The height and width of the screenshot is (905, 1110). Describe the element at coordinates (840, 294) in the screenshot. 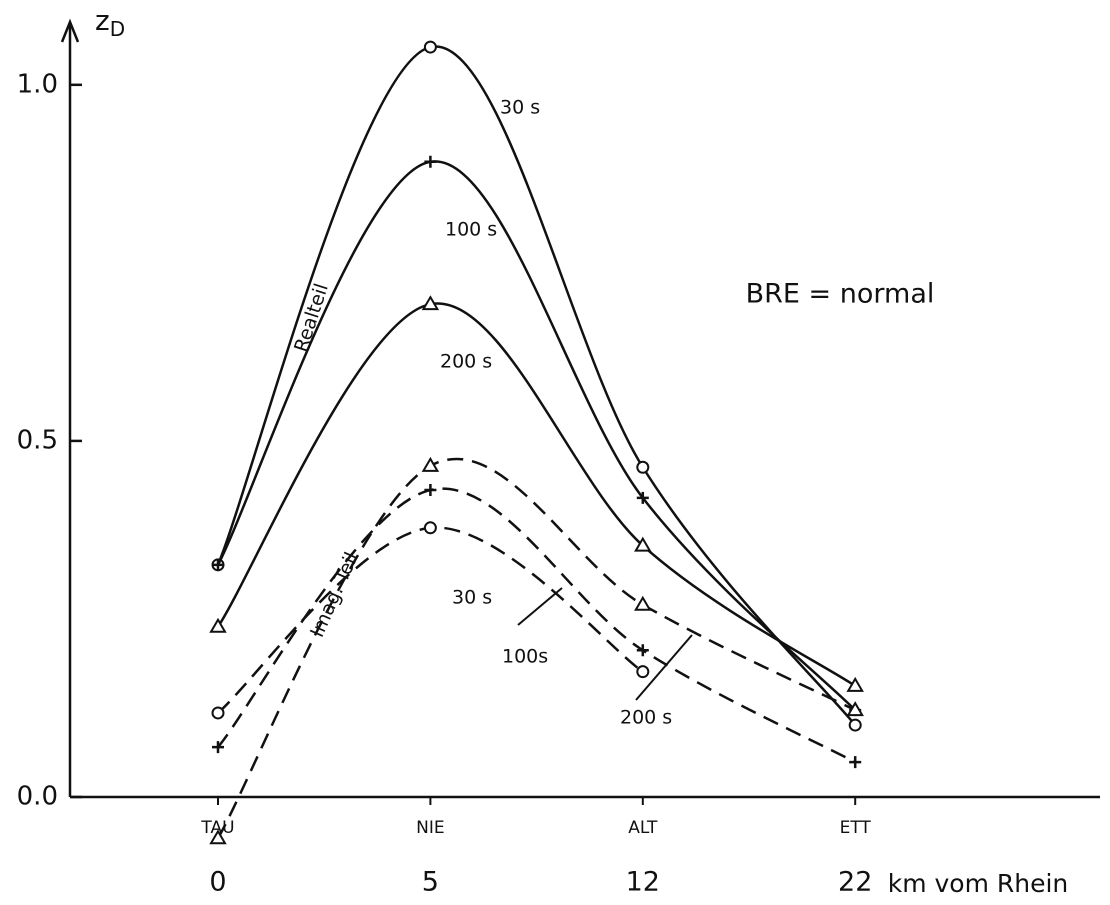

I see `annotation: BRE = normal` at that location.